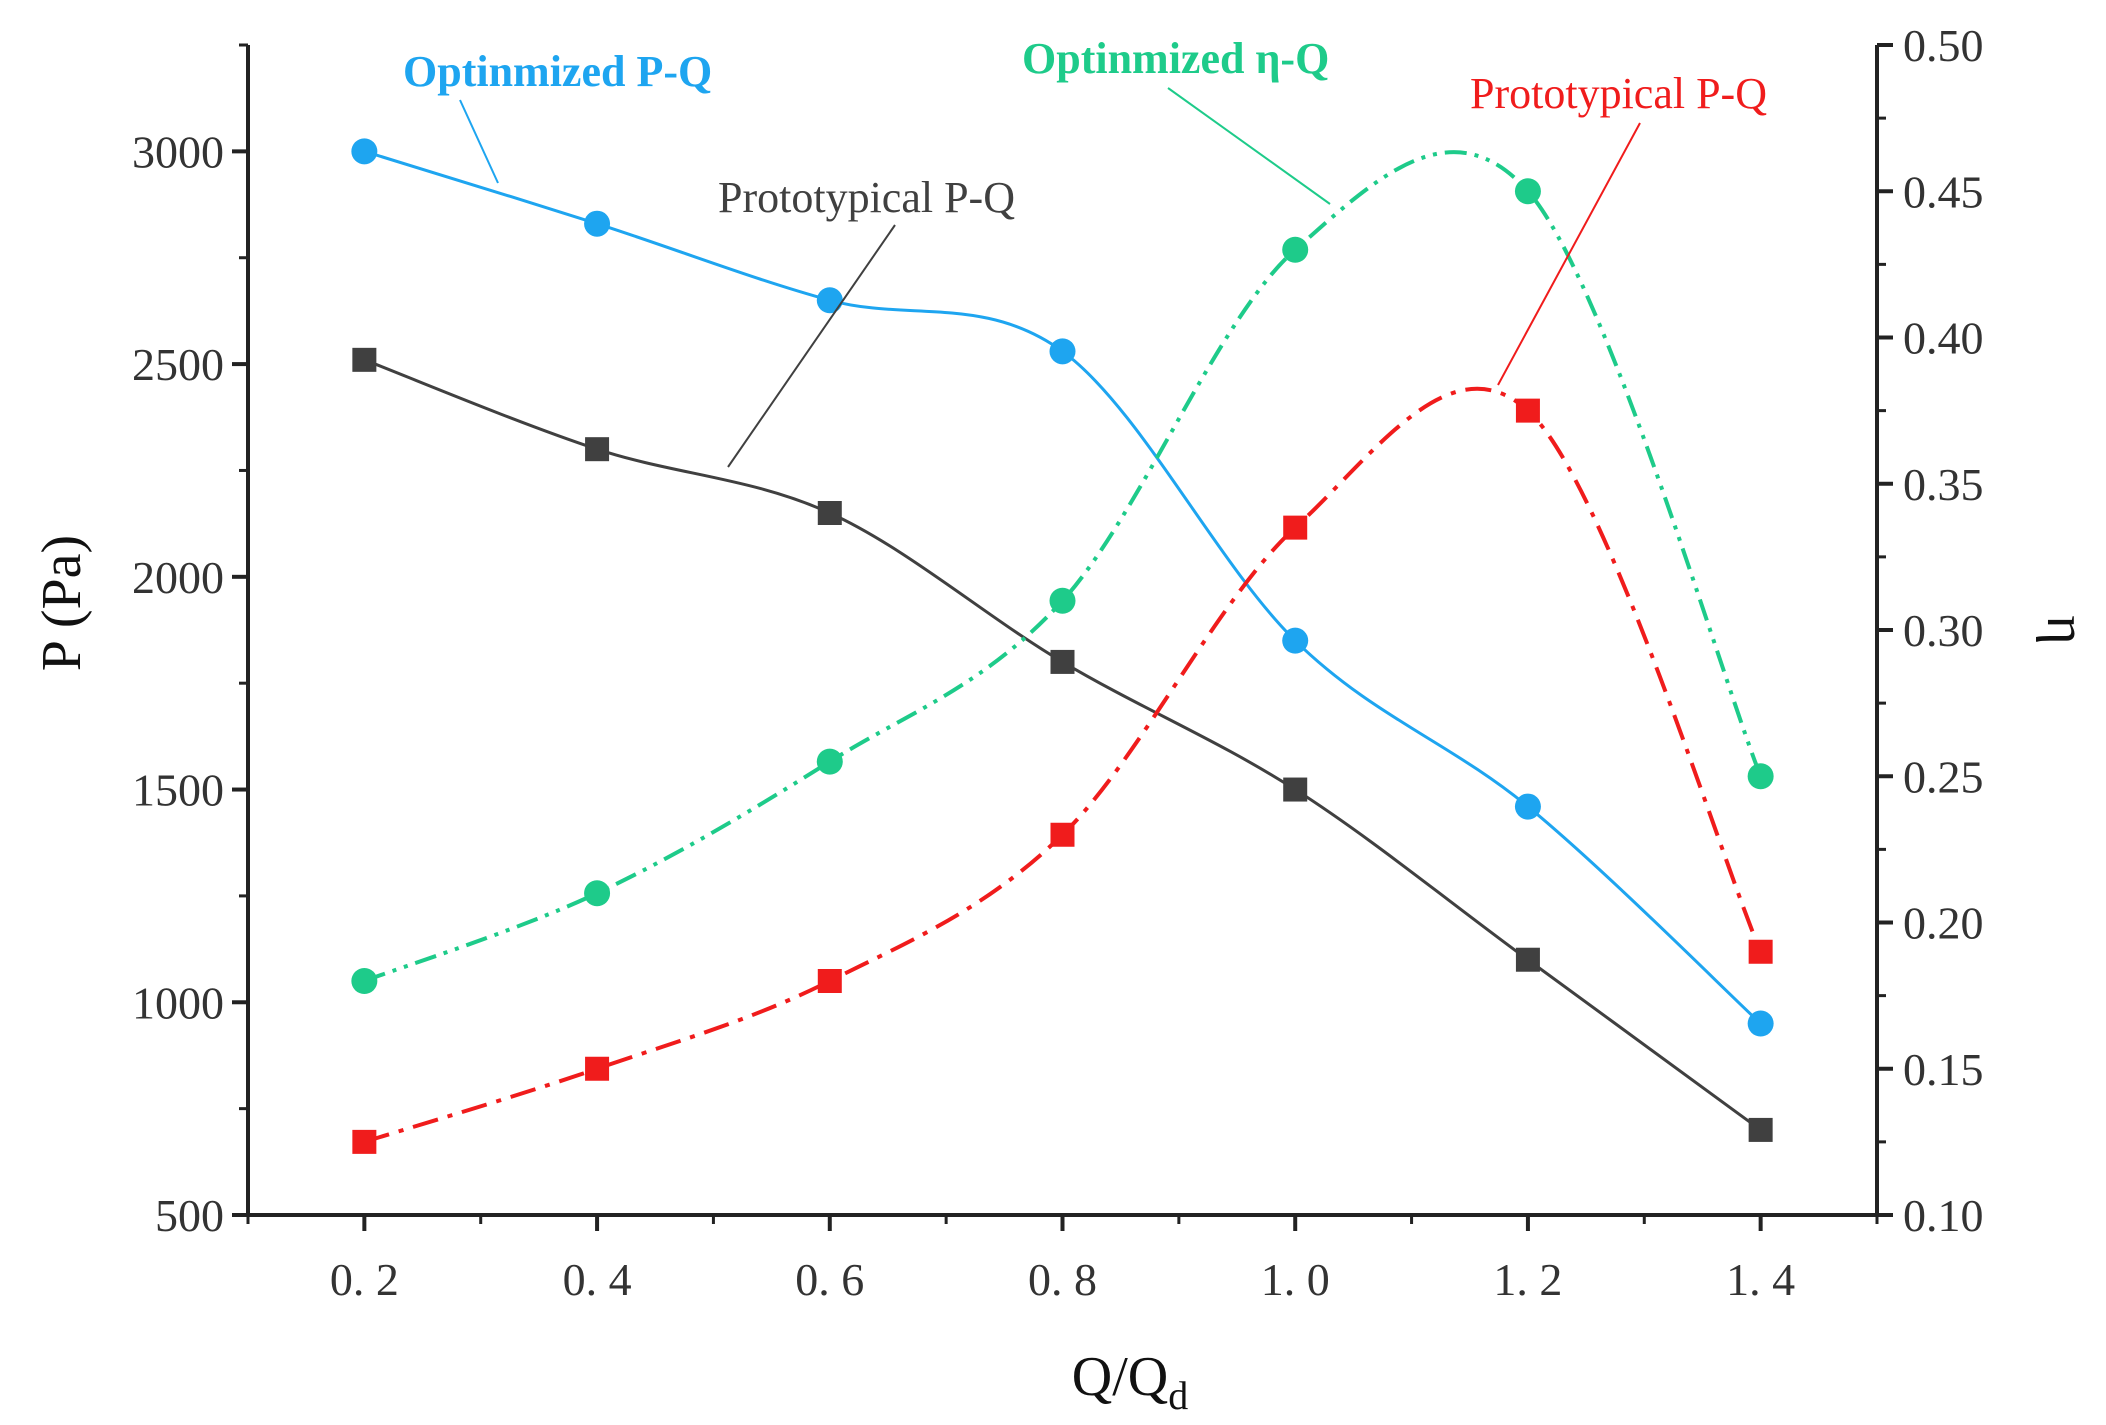 The image size is (2106, 1425). I want to click on y-right-tick-label: 0.40, so click(1943, 338).